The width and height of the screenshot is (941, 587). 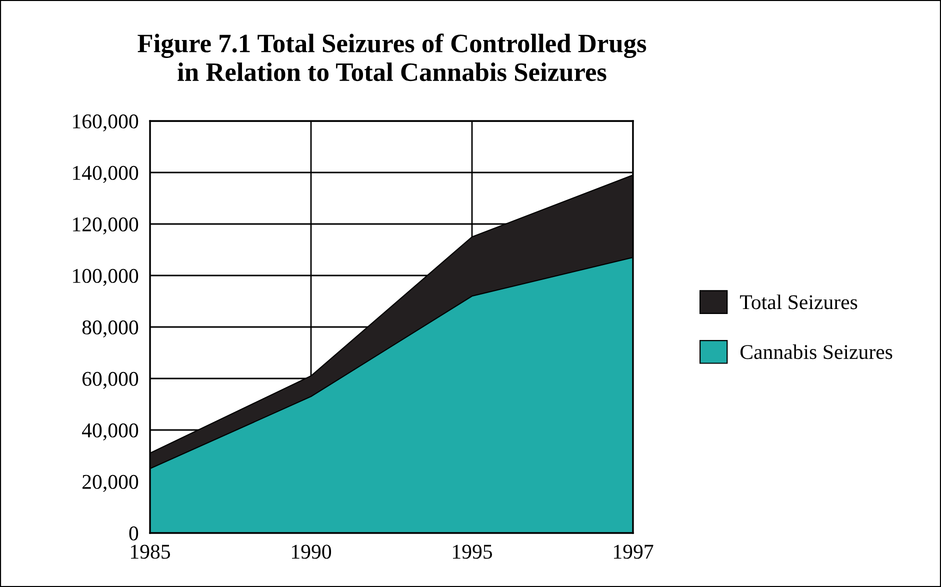 I want to click on y-tick-label: 60,000, so click(x=110, y=380).